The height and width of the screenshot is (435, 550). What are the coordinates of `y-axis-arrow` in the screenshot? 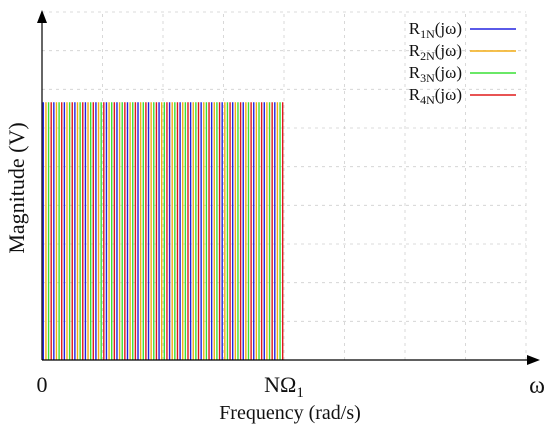 It's located at (42, 16).